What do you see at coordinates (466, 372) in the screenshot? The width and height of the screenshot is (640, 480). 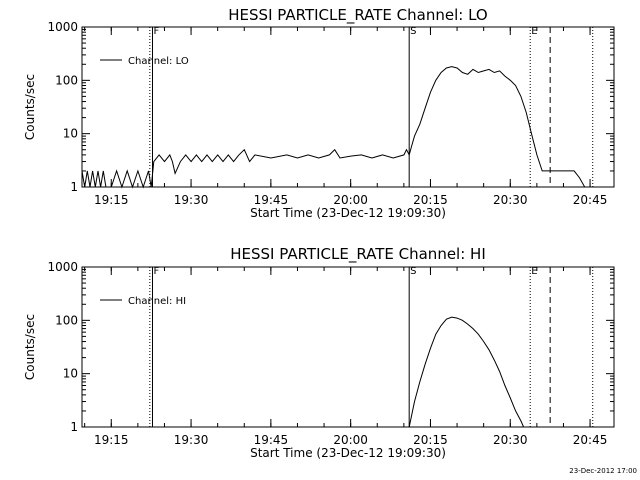 I see `series-line` at bounding box center [466, 372].